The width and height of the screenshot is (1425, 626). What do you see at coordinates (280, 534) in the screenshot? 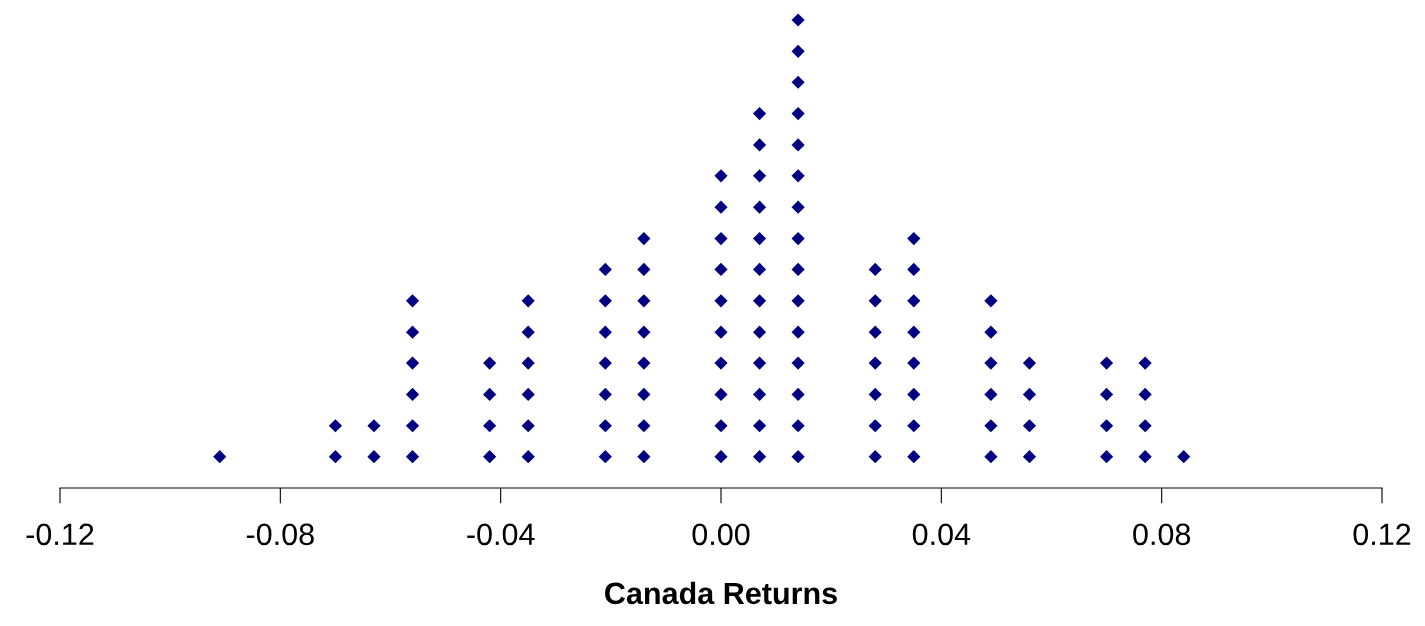
I see `x-tick-label: -0.08` at bounding box center [280, 534].